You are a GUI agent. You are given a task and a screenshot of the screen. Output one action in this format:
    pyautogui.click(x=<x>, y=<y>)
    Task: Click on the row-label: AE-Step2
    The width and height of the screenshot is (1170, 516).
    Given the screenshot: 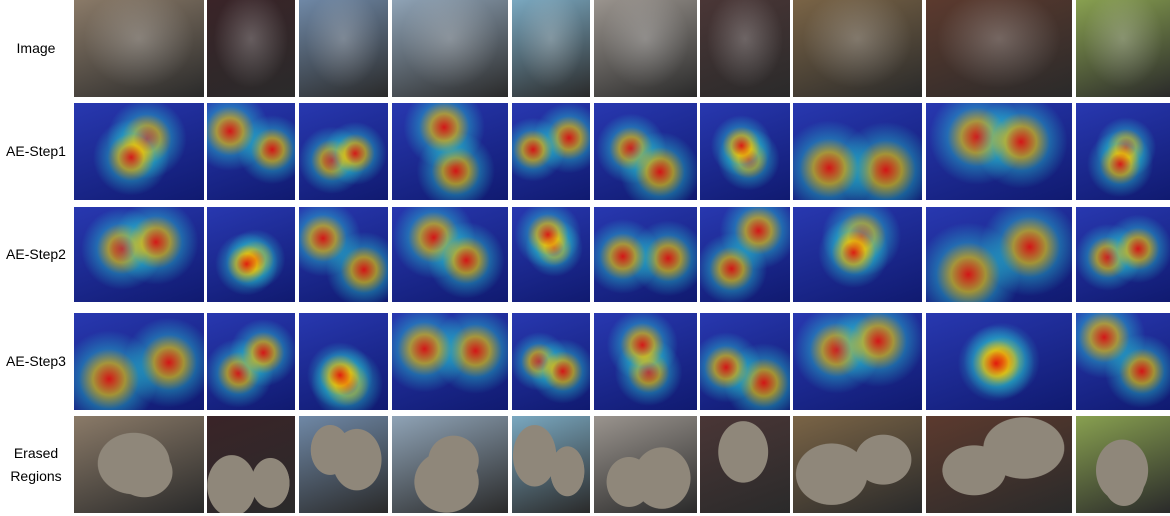 What is the action you would take?
    pyautogui.click(x=36, y=254)
    